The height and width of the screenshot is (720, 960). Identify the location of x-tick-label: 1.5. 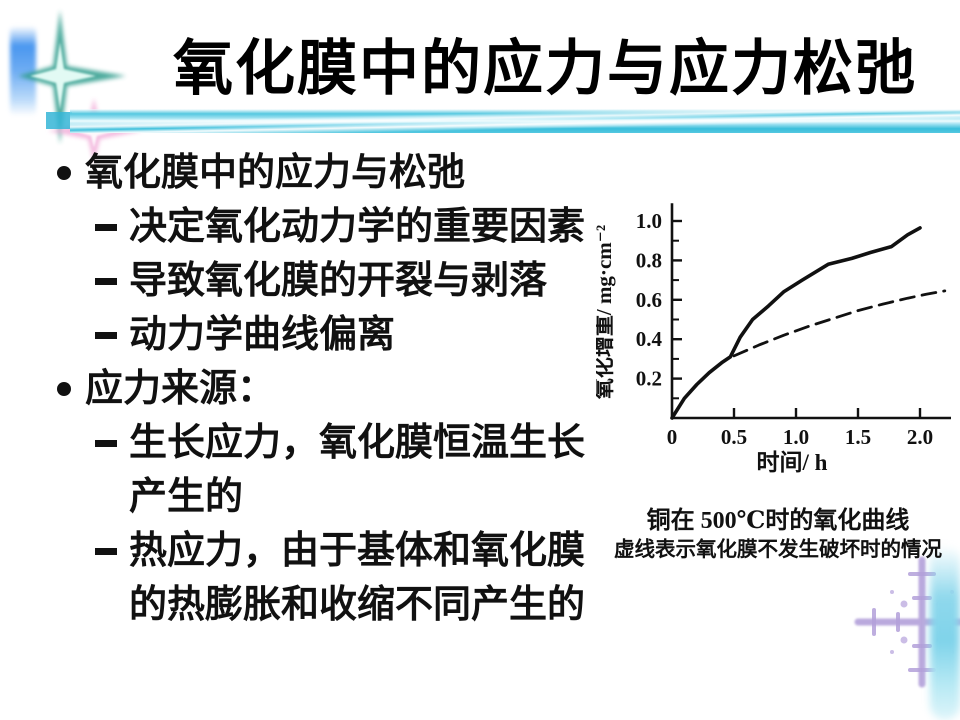
(858, 437).